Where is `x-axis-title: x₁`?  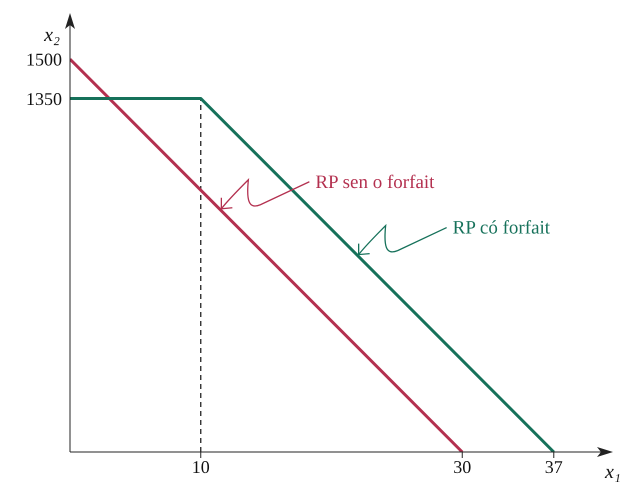
x-axis-title: x₁ is located at coordinates (612, 472).